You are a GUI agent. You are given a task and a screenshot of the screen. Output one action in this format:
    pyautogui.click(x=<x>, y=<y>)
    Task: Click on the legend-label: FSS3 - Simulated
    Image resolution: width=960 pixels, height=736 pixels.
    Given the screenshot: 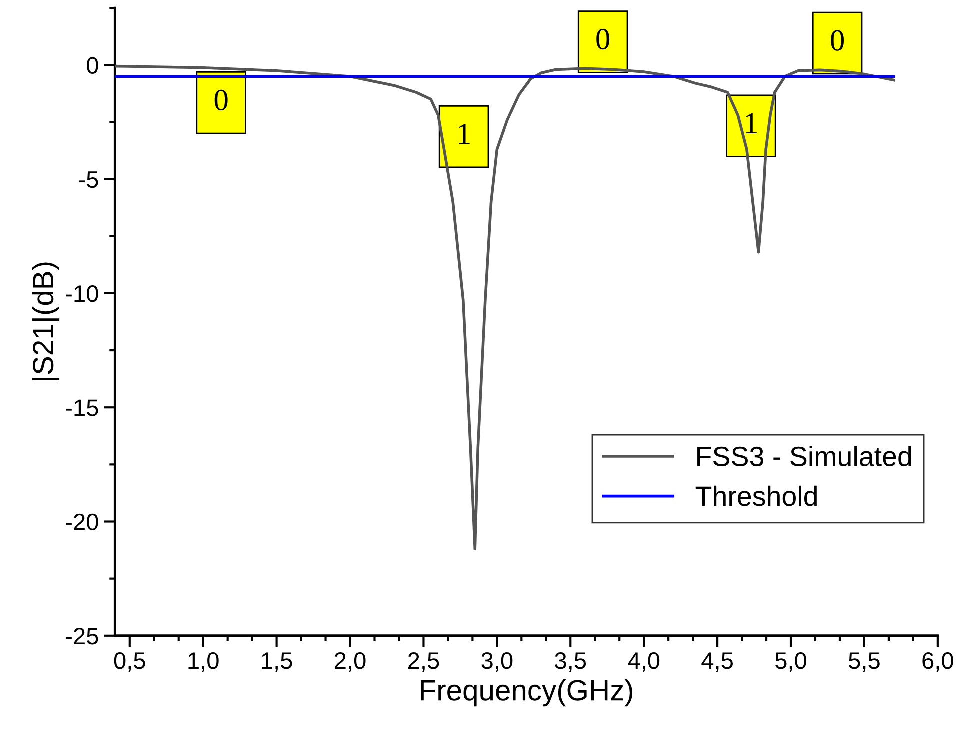 What is the action you would take?
    pyautogui.click(x=805, y=456)
    